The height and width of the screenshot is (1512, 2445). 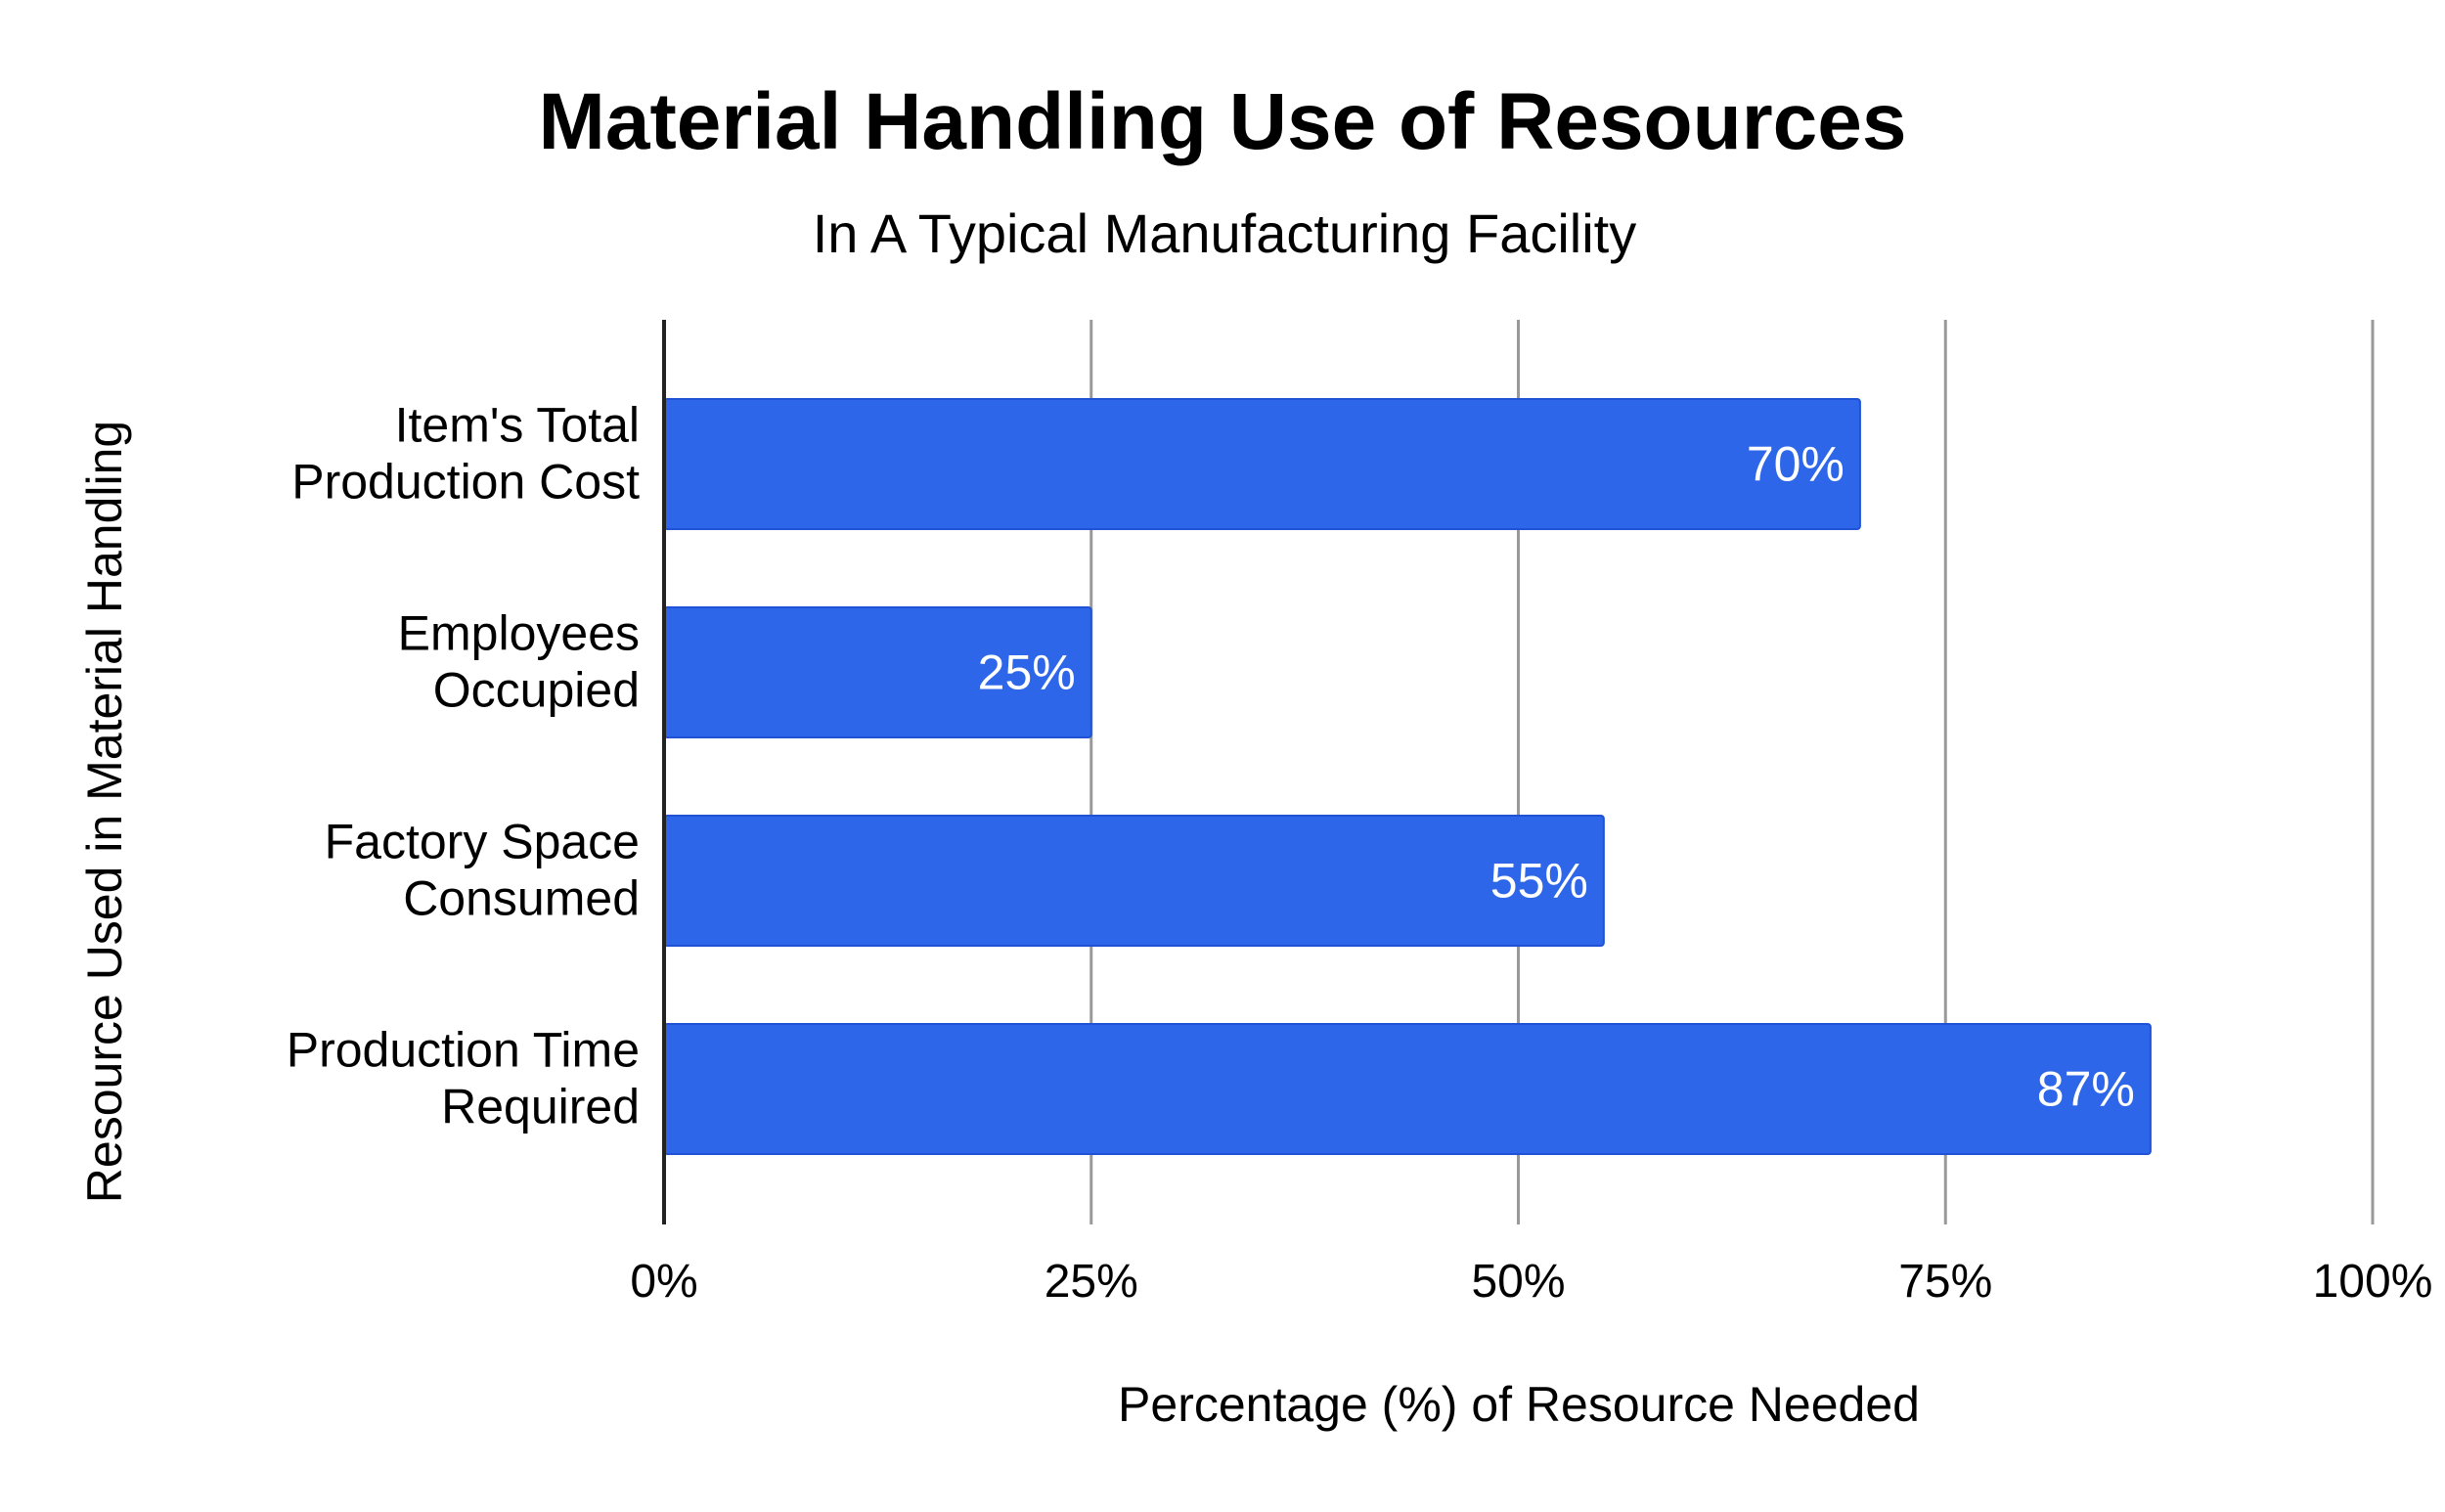 I want to click on bar-value-label: 70%, so click(x=1796, y=465).